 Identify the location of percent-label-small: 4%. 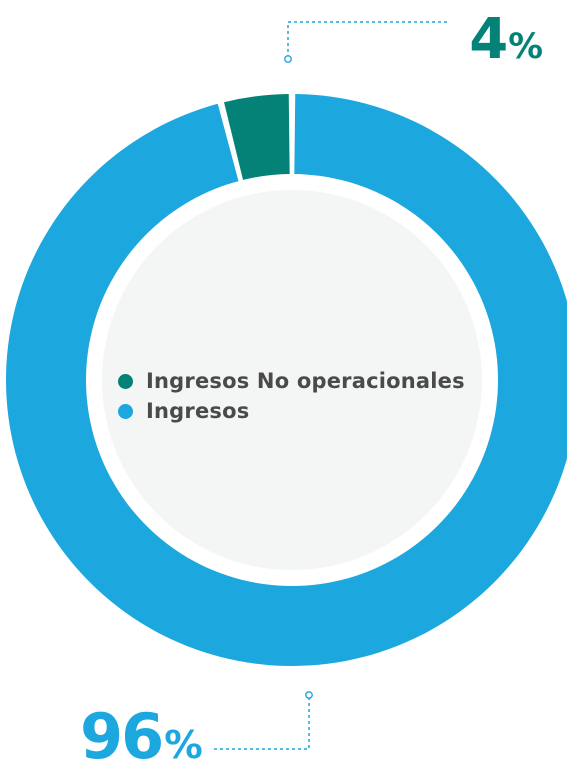
(506, 40).